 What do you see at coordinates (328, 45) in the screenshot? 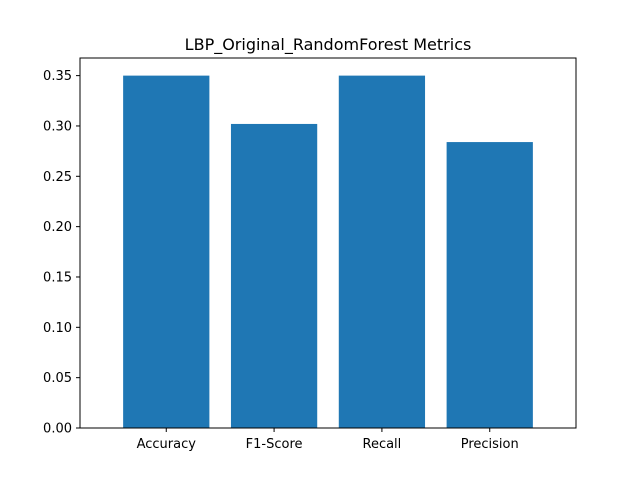
I see `chart-title: LBP_Original_RandomForest Metrics` at bounding box center [328, 45].